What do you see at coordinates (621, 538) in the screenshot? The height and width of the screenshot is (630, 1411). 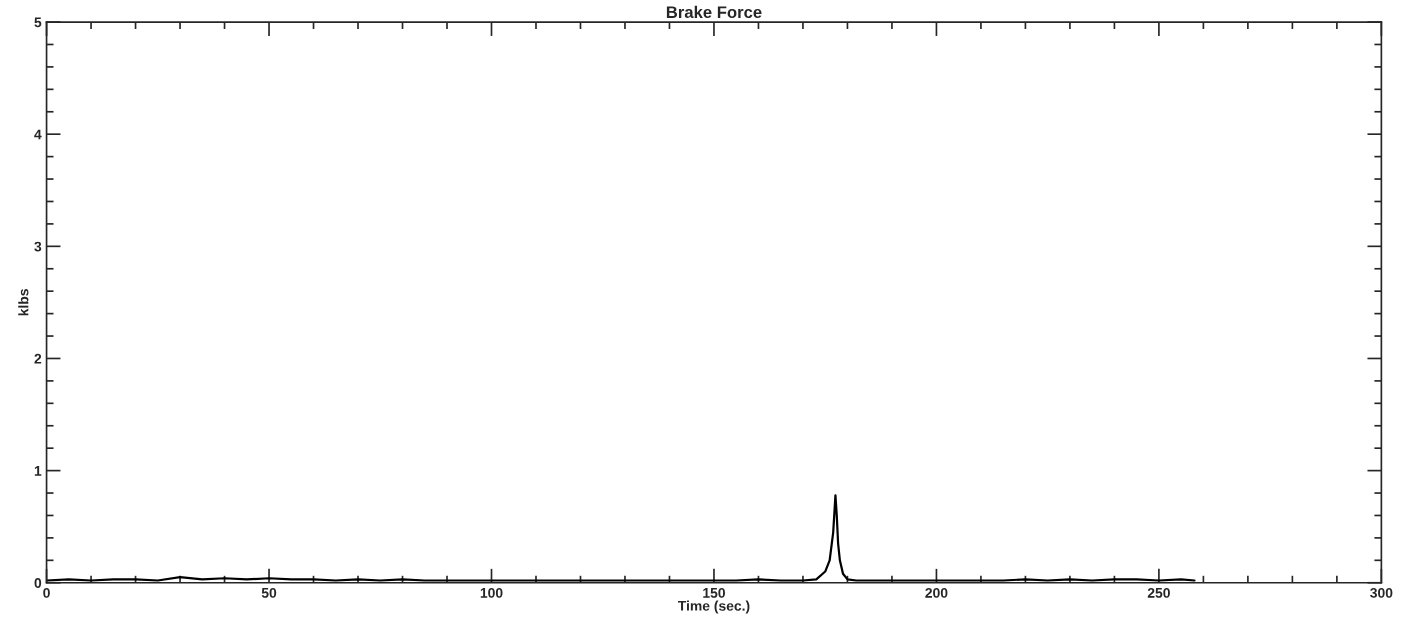 I see `line-series` at bounding box center [621, 538].